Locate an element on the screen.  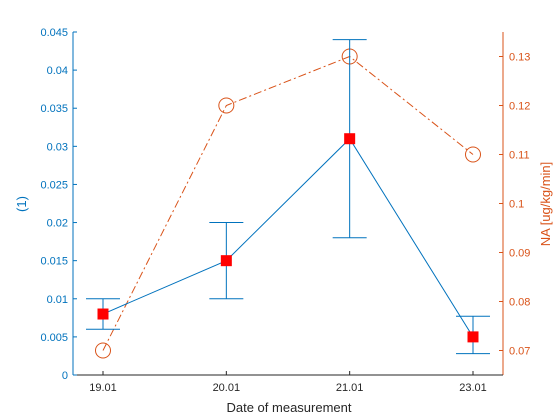
x-tick-label: 23.01 is located at coordinates (473, 388).